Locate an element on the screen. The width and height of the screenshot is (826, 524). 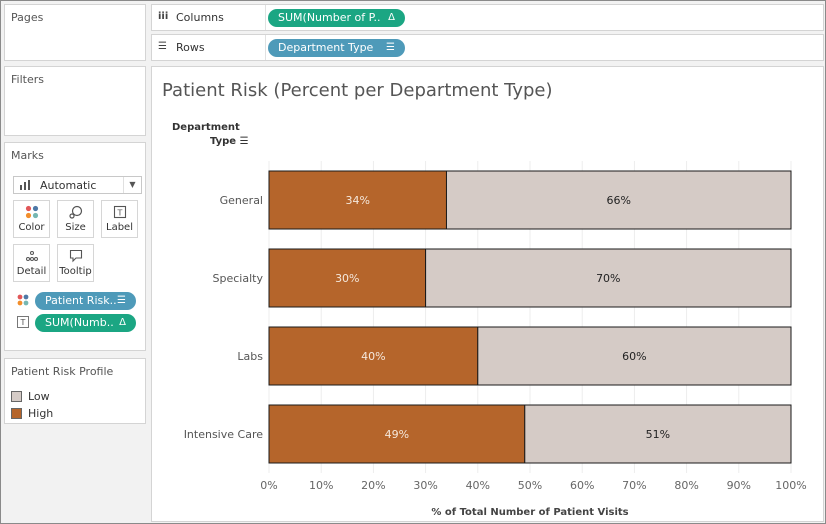
legend-label: High is located at coordinates (41, 413).